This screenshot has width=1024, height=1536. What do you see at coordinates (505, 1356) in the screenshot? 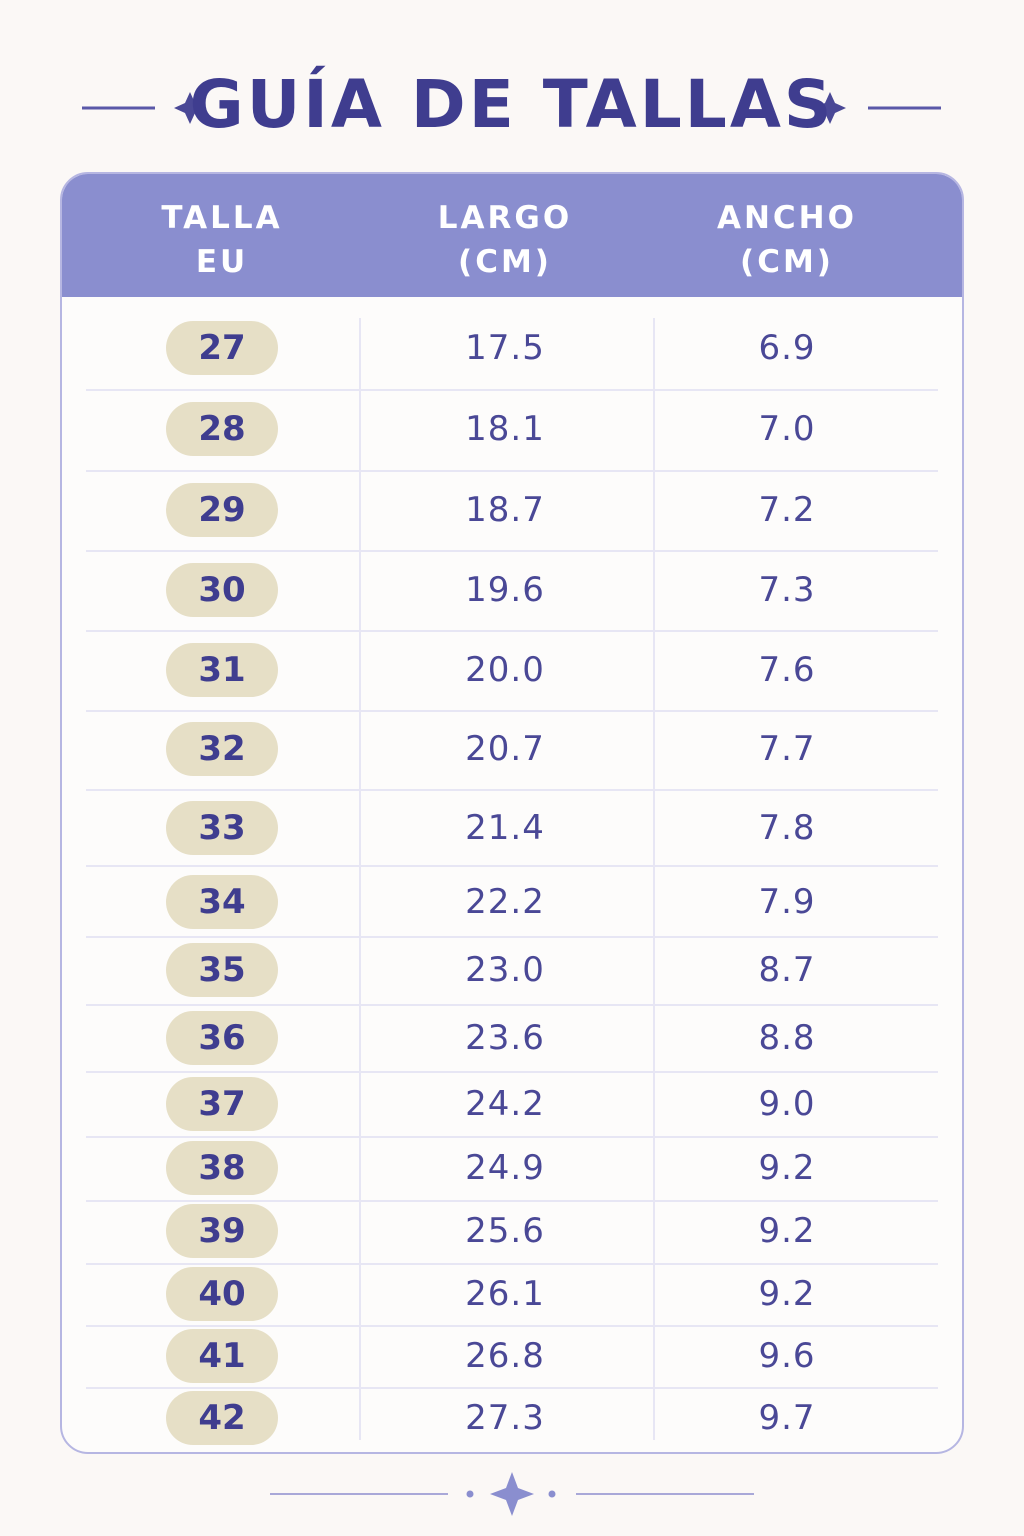
I see `measure-cell: 26.8` at bounding box center [505, 1356].